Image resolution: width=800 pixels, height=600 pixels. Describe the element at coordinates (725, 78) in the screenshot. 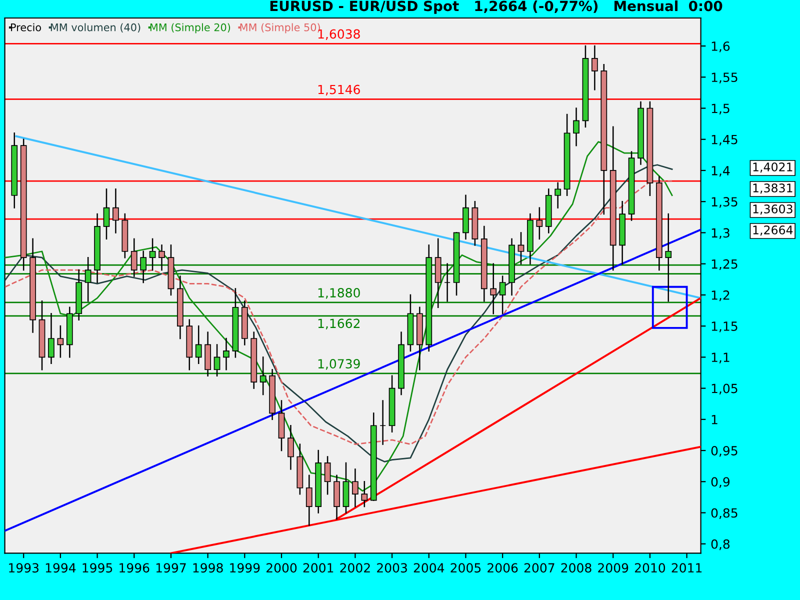

I see `y-tick-label: 1,55` at that location.